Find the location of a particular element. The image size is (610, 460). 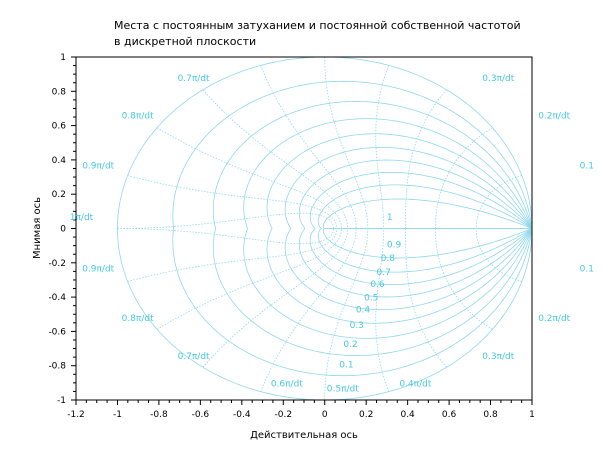

frequency-label-6: 1π/dt is located at coordinates (82, 218).